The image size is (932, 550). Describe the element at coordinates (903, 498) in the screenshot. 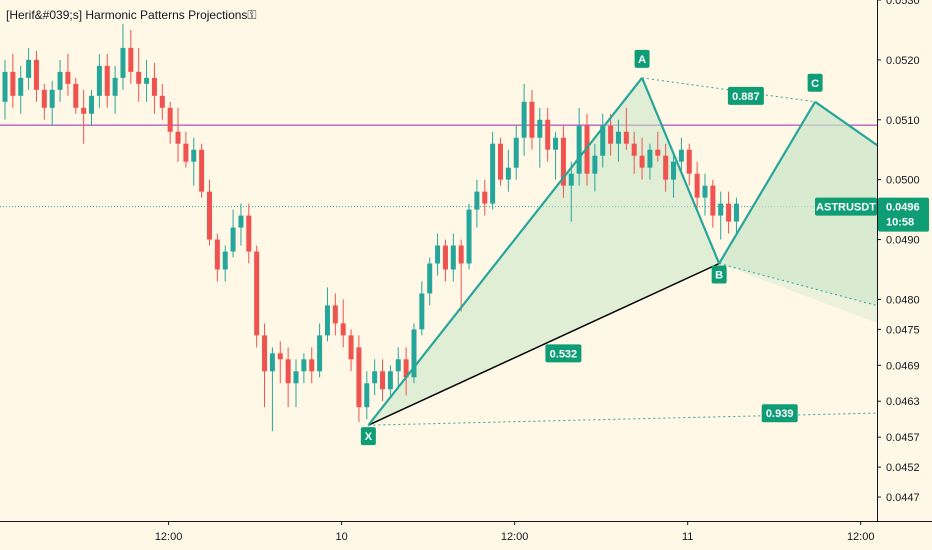

I see `price-tick-label: 0.0447` at that location.